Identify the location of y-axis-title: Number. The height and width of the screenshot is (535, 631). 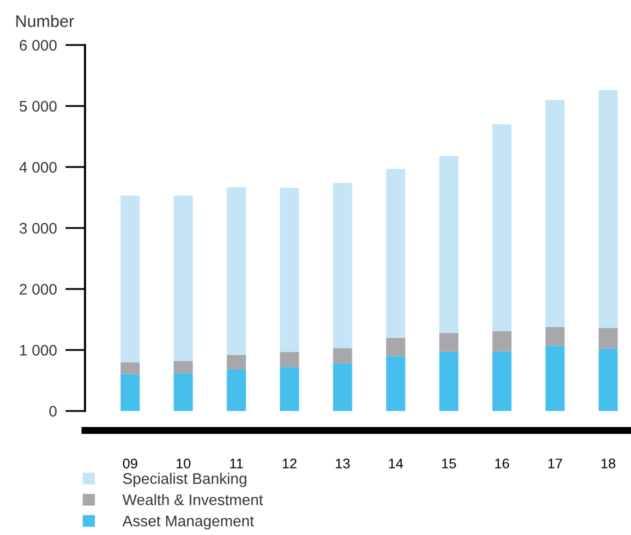
(45, 21).